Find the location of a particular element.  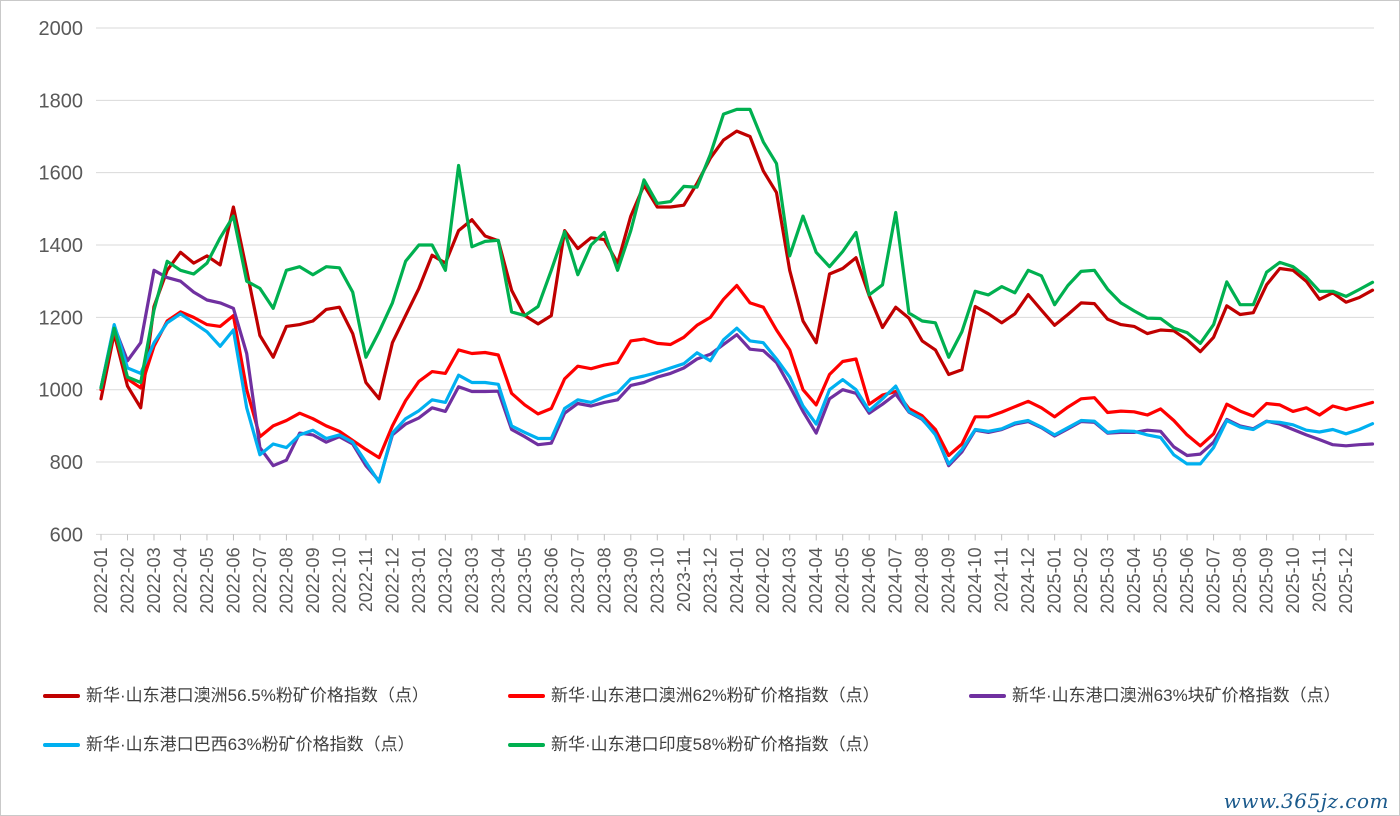

legend-swatch-blue is located at coordinates (61, 745).